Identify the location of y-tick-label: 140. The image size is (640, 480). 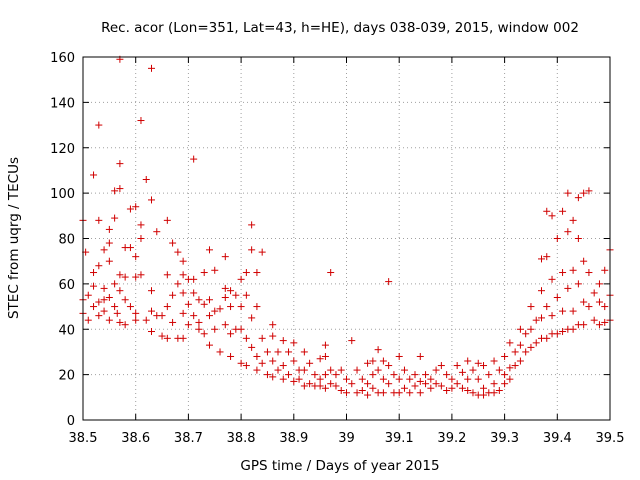
(62, 103).